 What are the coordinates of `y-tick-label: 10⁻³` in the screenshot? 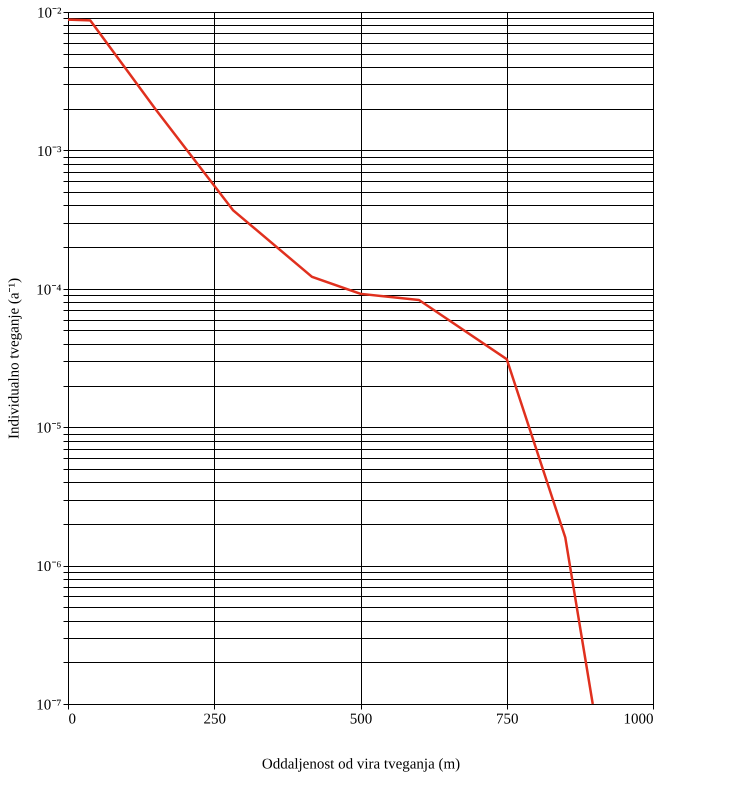 It's located at (49, 152).